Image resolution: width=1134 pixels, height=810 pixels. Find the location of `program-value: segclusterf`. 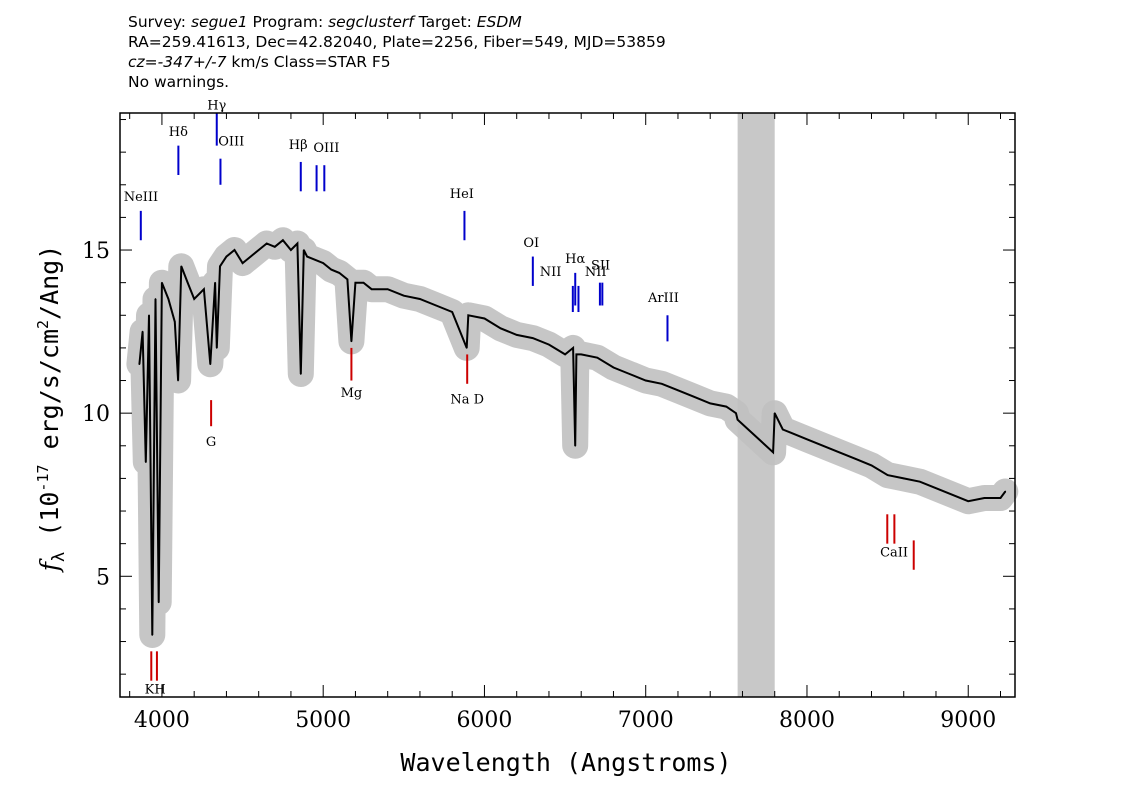

program-value: segclusterf is located at coordinates (371, 22).